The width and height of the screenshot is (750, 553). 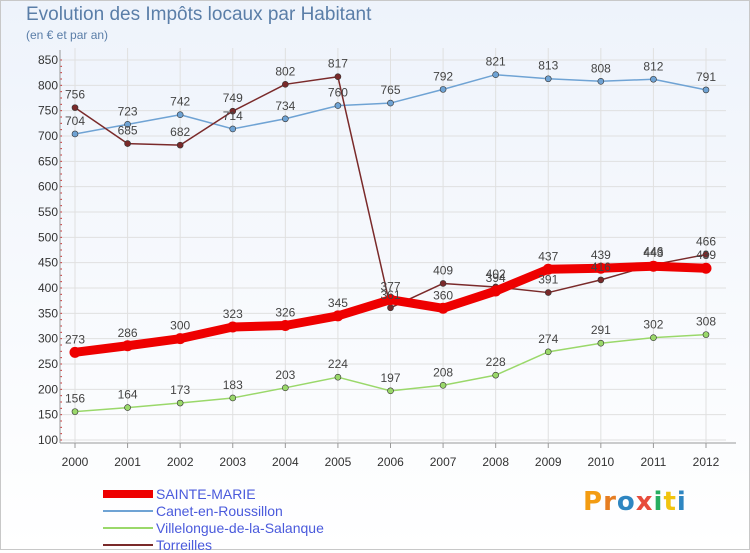 What do you see at coordinates (653, 66) in the screenshot?
I see `data-label: 812` at bounding box center [653, 66].